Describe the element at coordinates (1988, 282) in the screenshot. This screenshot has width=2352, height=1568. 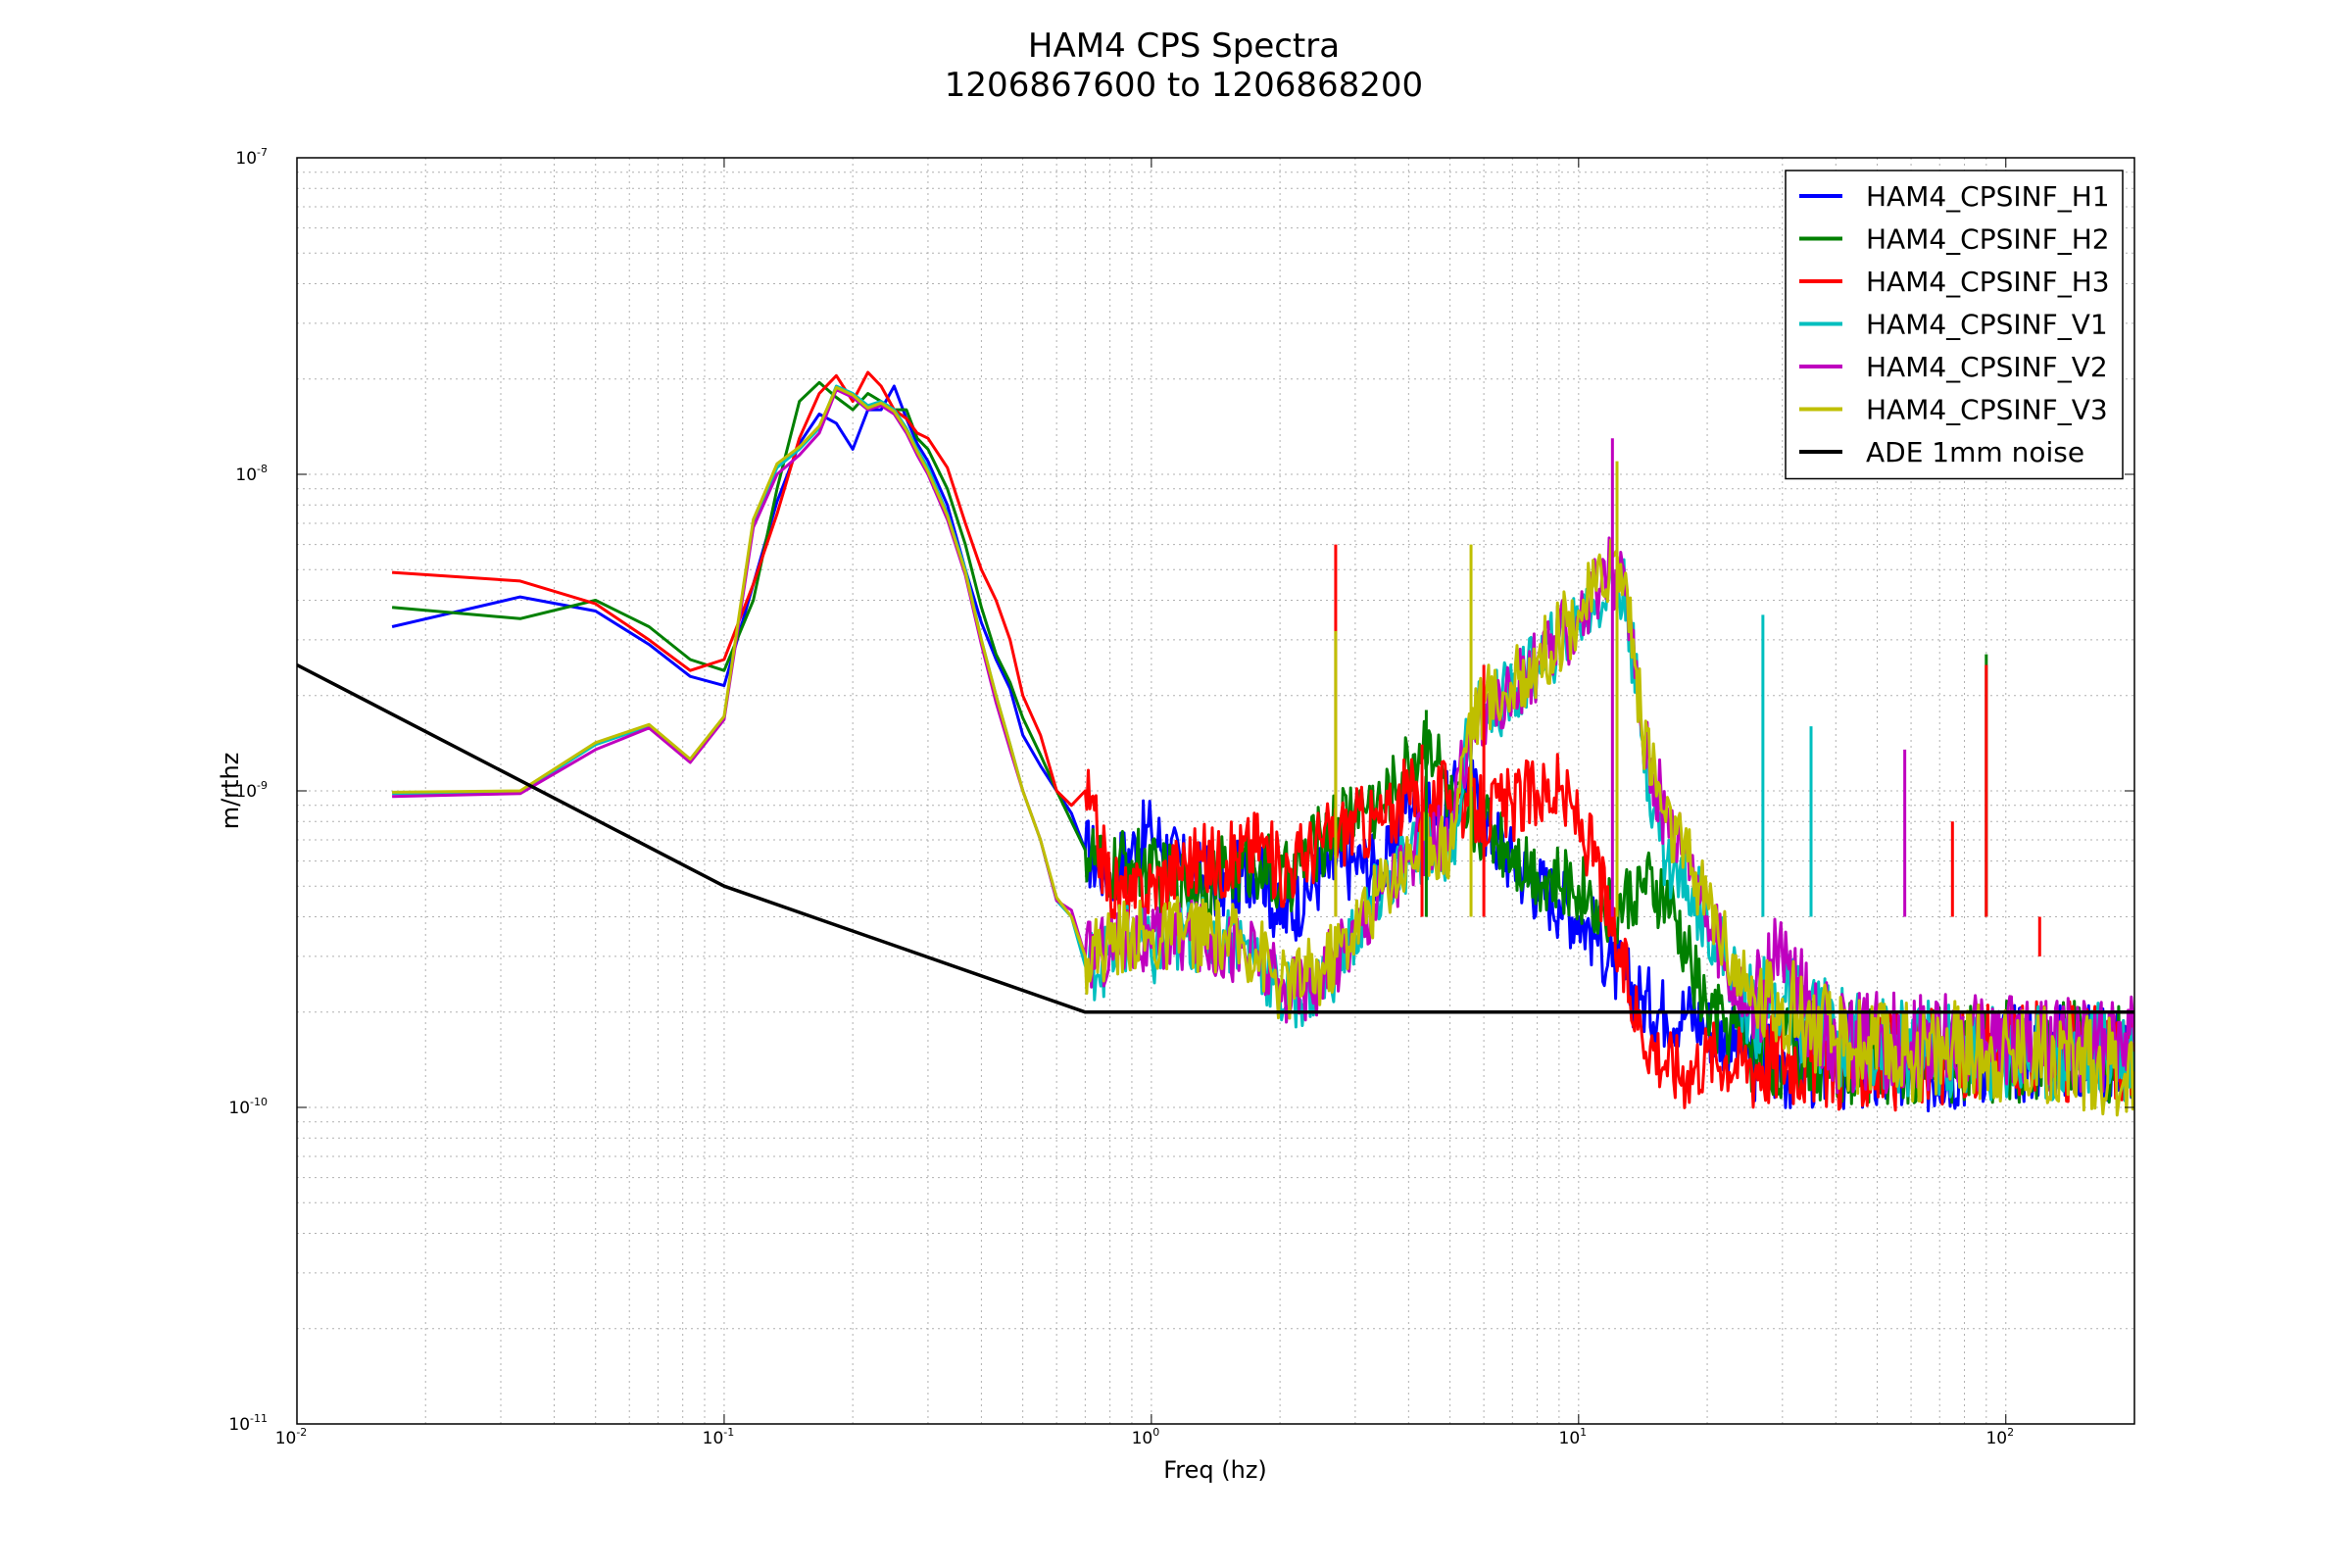
I see `legend-label: HAM4_CPSINF_H3` at that location.